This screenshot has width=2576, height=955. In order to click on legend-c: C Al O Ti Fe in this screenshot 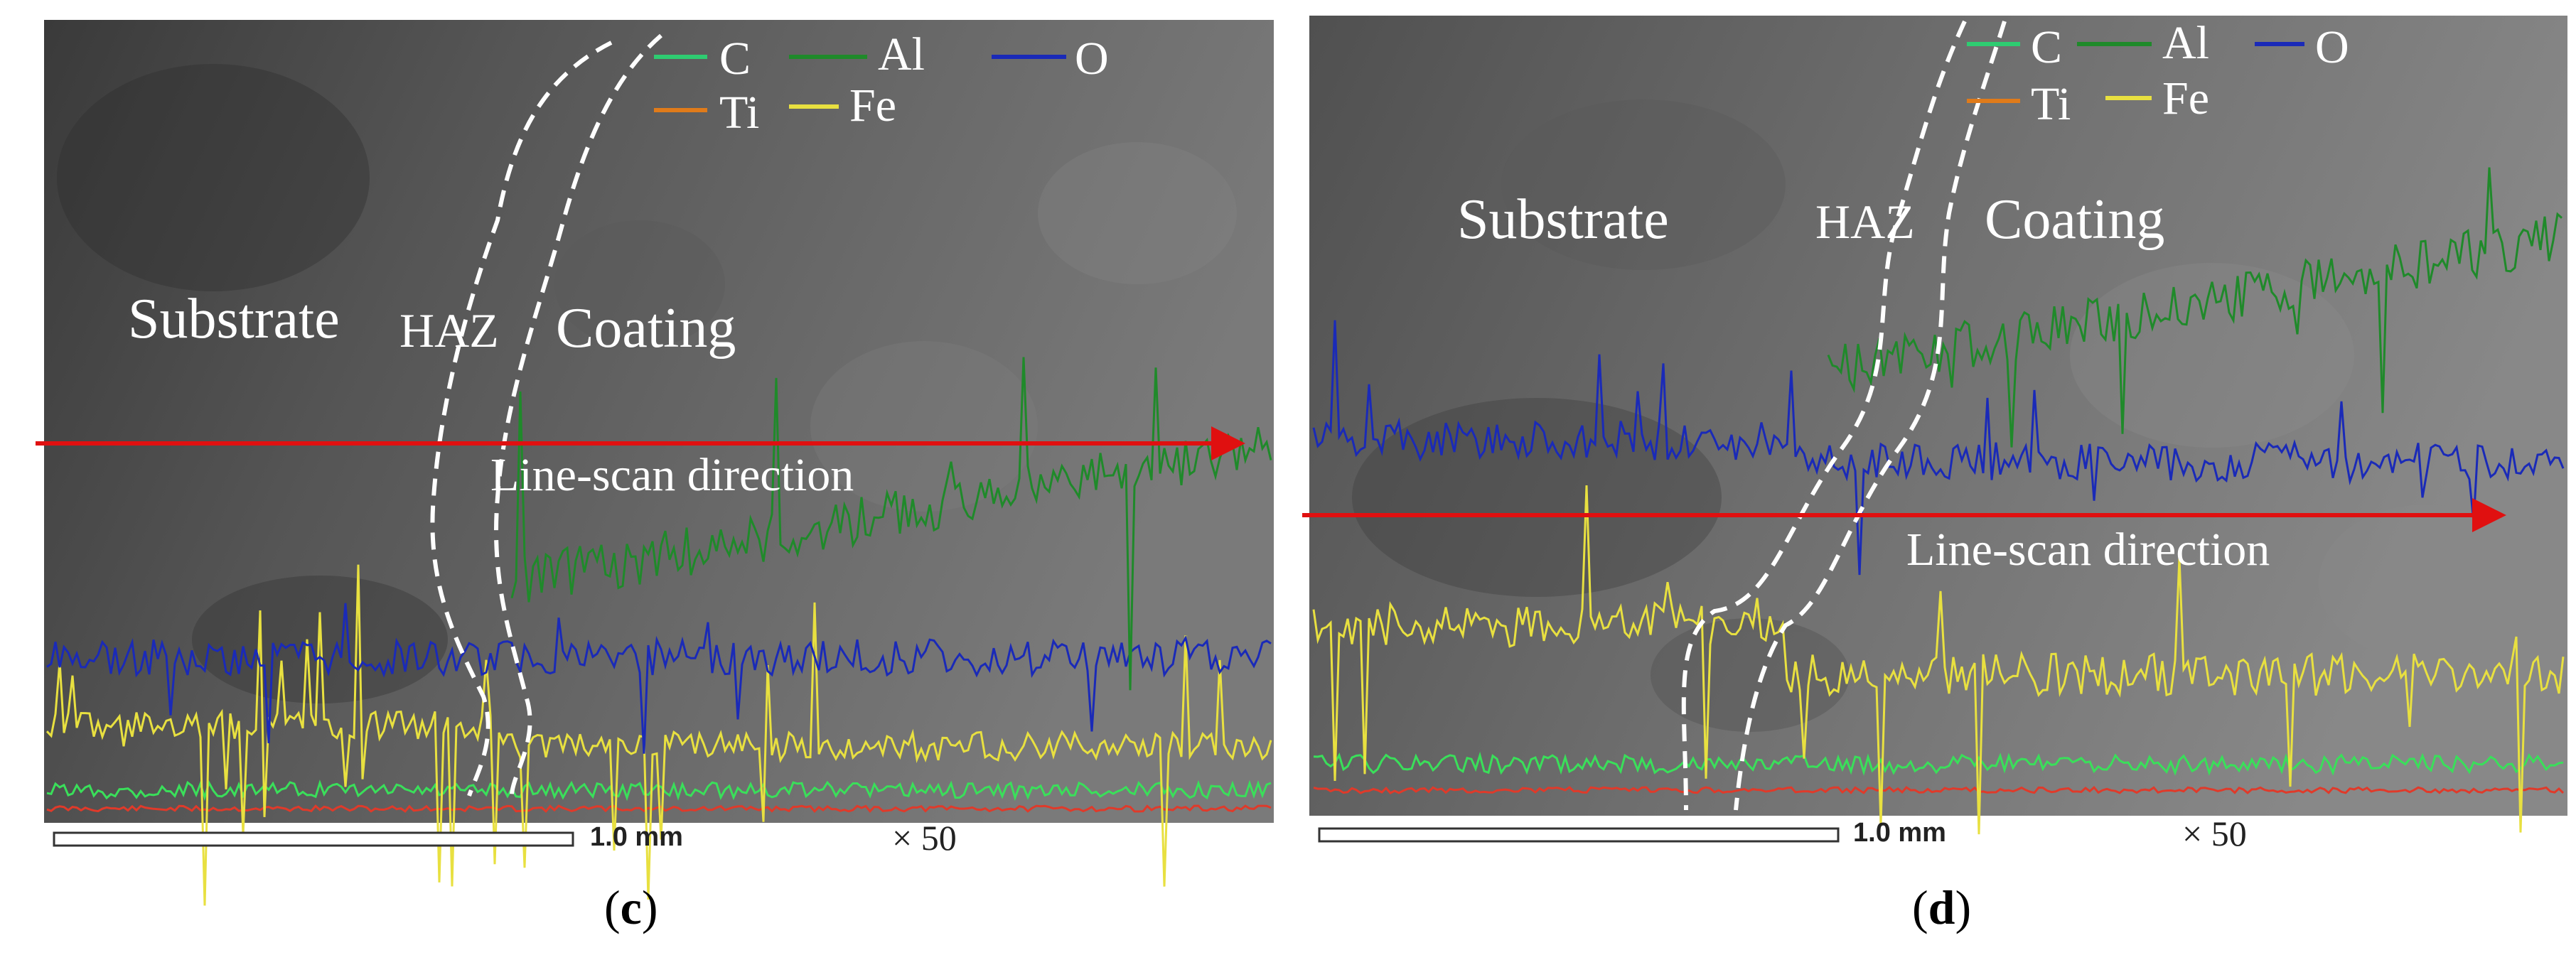, I will do `click(881, 83)`.